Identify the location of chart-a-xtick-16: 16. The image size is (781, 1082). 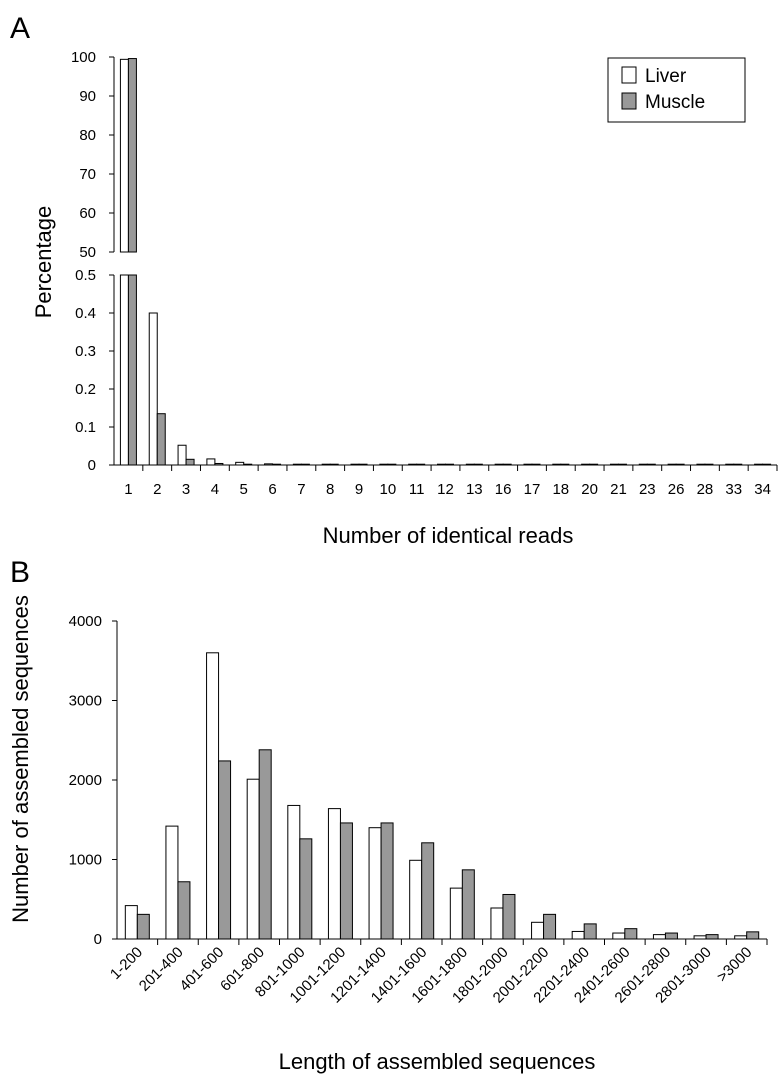
(503, 489).